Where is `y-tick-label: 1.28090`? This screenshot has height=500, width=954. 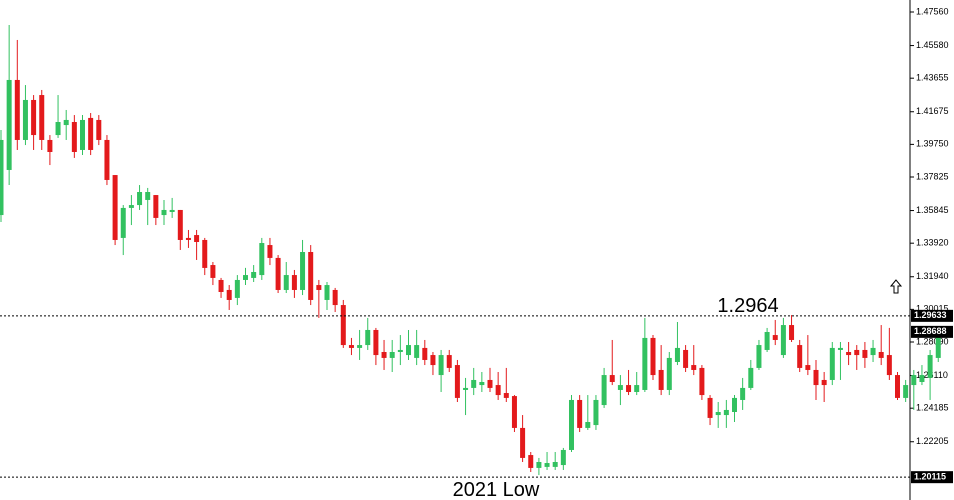
y-tick-label: 1.28090 is located at coordinates (932, 341).